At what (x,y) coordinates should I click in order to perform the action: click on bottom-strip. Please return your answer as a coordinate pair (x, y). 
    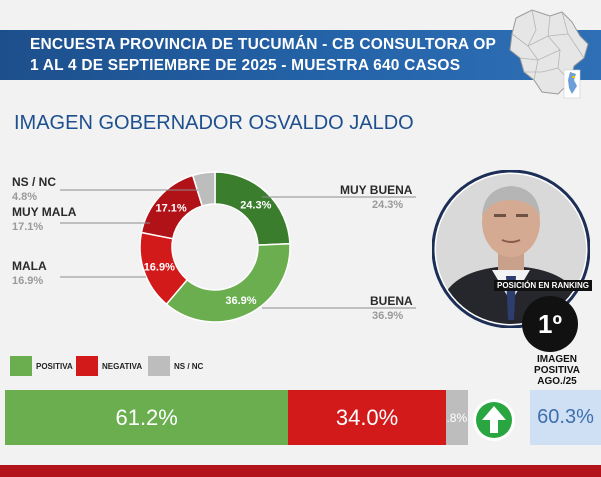
    Looking at the image, I should click on (300, 471).